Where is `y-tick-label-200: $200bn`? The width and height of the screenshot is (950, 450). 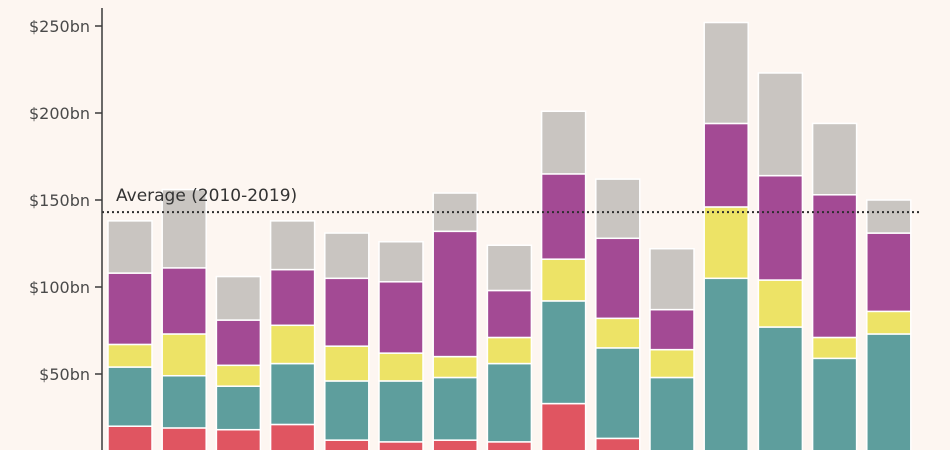 y-tick-label-200: $200bn is located at coordinates (59, 113).